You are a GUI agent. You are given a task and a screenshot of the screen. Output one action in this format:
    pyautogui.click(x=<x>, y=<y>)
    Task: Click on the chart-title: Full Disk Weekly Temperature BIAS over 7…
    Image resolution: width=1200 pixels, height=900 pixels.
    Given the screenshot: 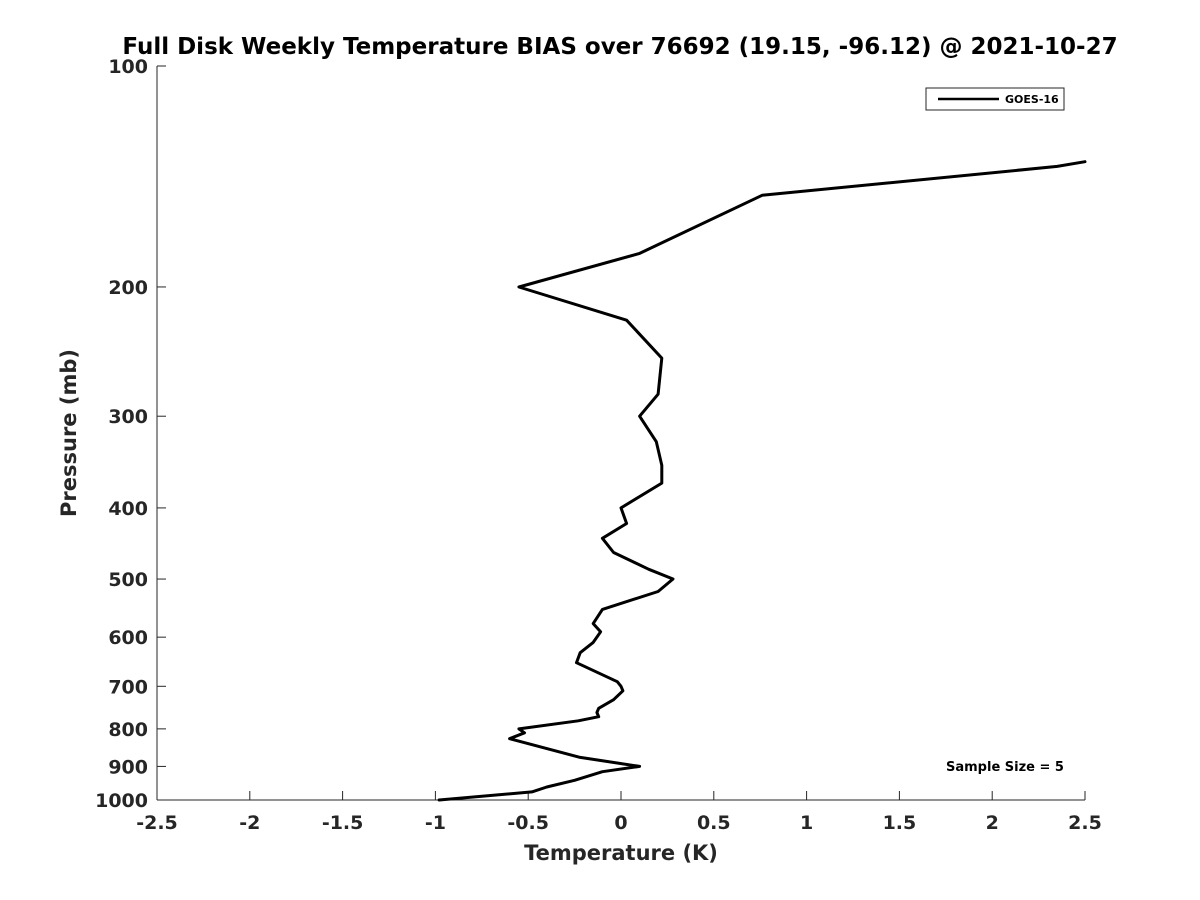 What is the action you would take?
    pyautogui.click(x=619, y=47)
    